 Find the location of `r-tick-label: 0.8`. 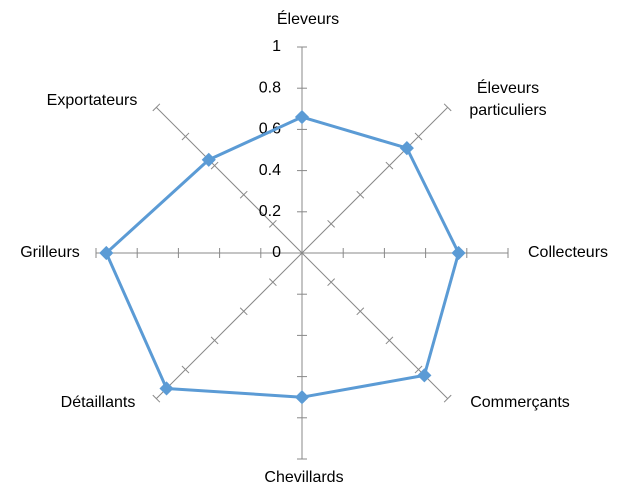

r-tick-label: 0.8 is located at coordinates (270, 87).